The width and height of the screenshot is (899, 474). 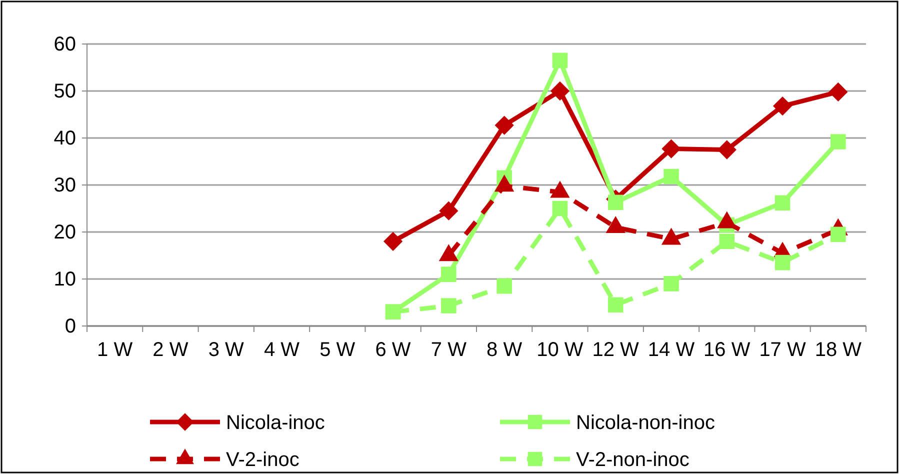 I want to click on x-tick-label: 18 W, so click(x=838, y=350).